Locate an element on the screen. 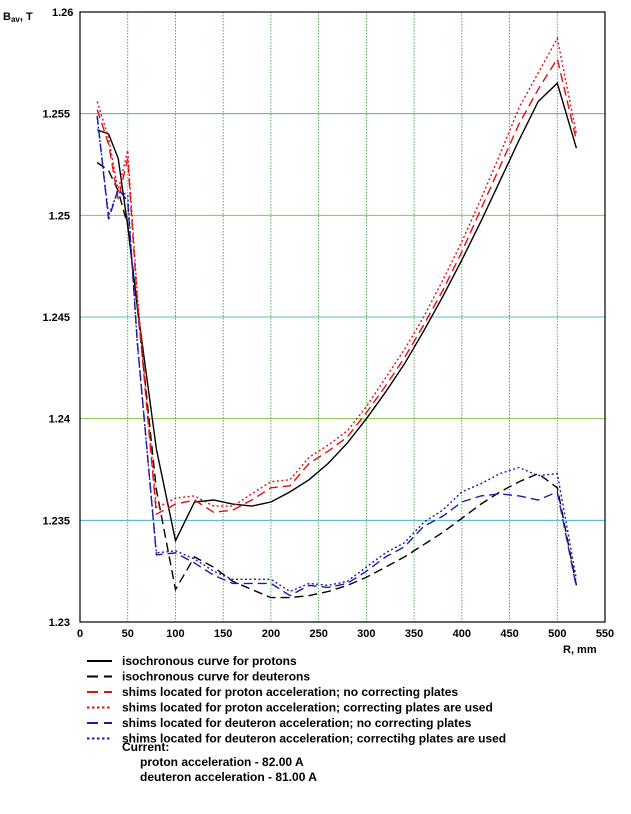  proton-current: proton acceleration - 82.00 A is located at coordinates (222, 762).